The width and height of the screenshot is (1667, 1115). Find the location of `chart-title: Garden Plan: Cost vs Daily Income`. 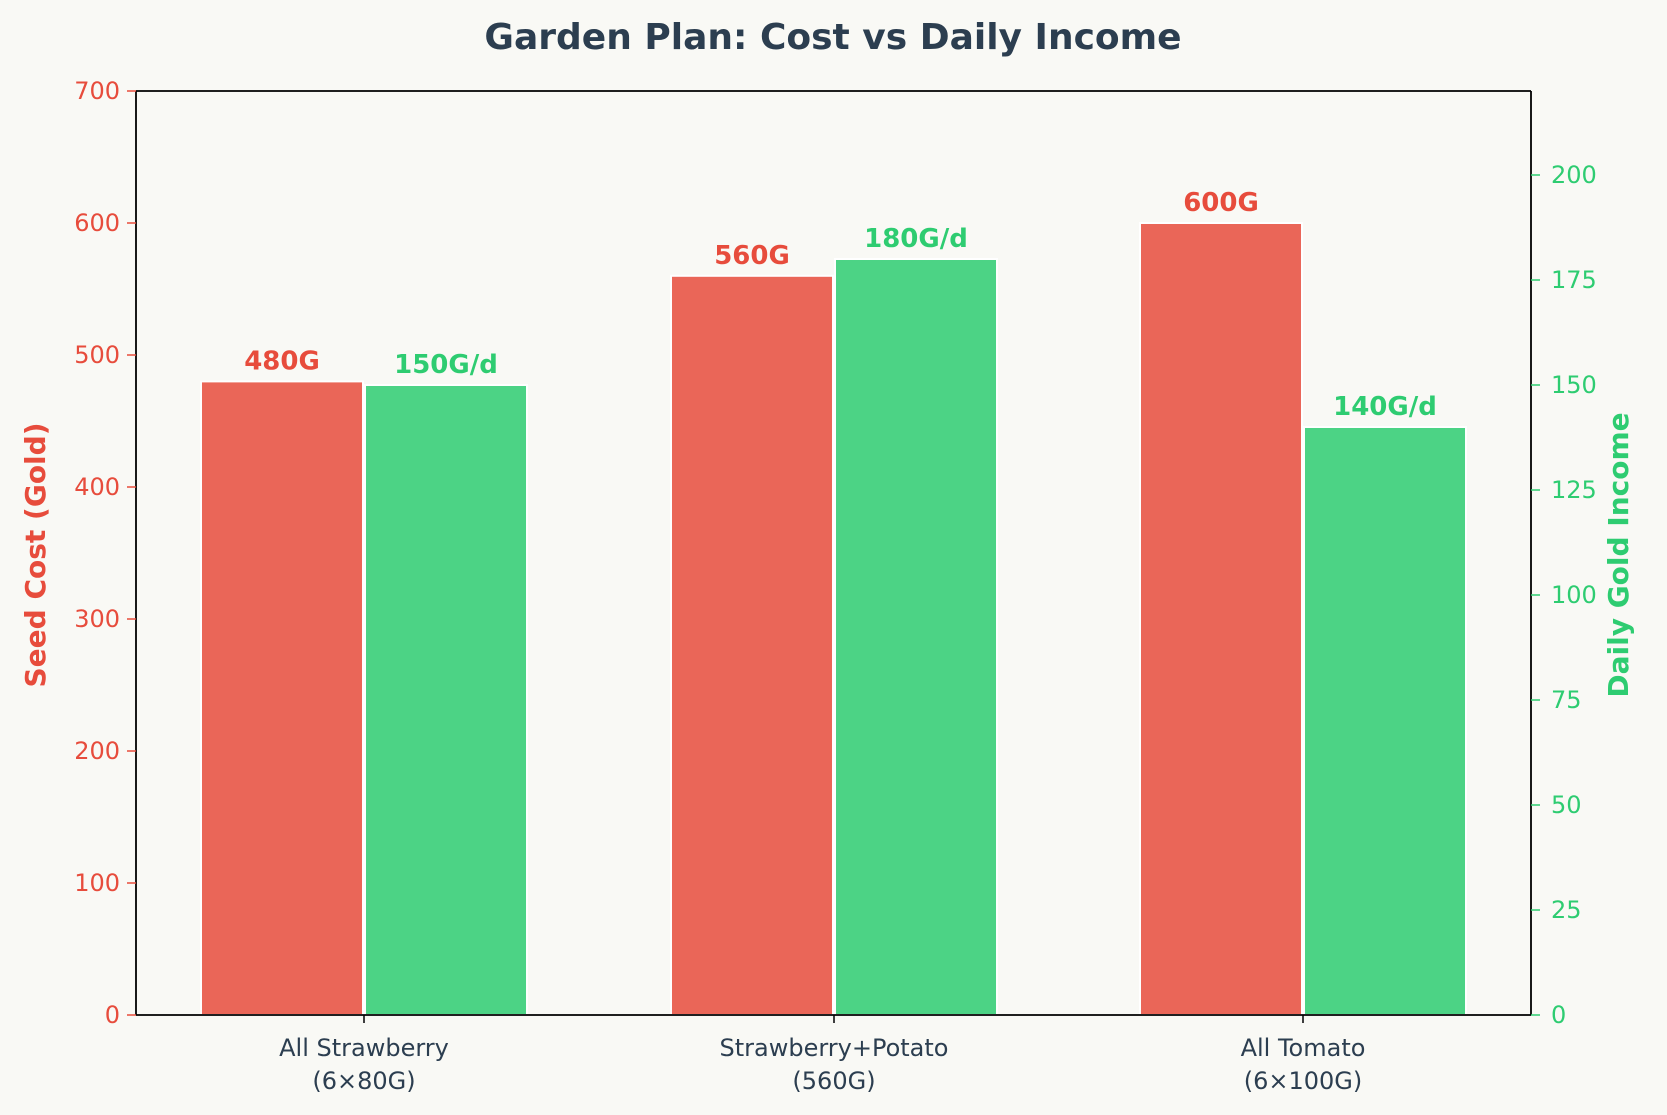

chart-title: Garden Plan: Cost vs Daily Income is located at coordinates (832, 37).